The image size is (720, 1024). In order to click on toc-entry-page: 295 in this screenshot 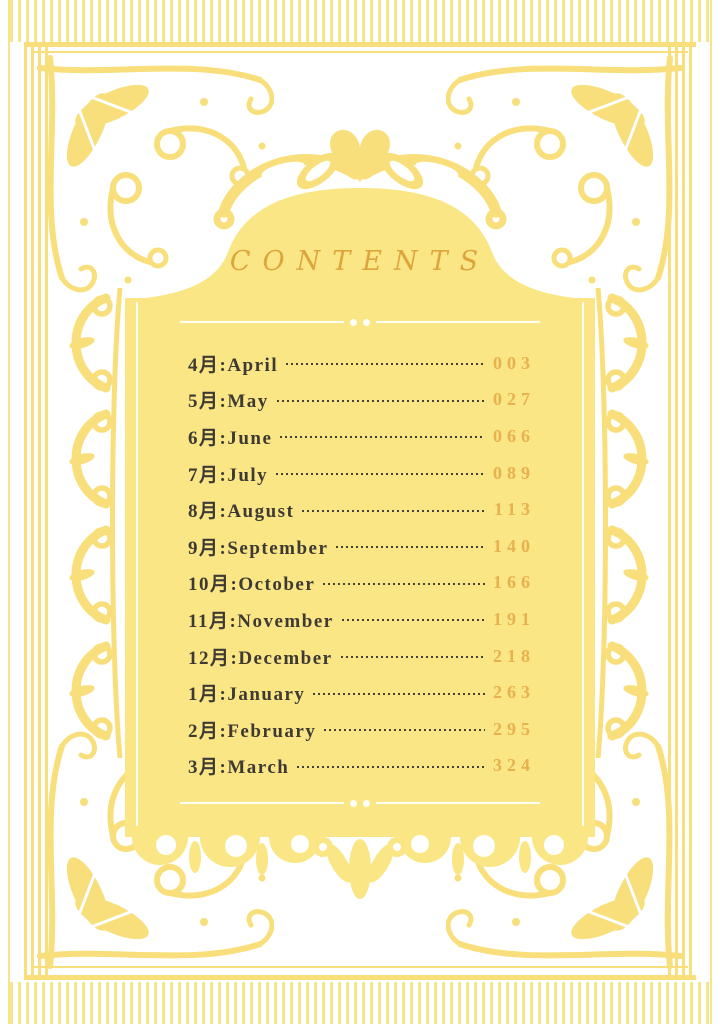, I will do `click(514, 728)`.